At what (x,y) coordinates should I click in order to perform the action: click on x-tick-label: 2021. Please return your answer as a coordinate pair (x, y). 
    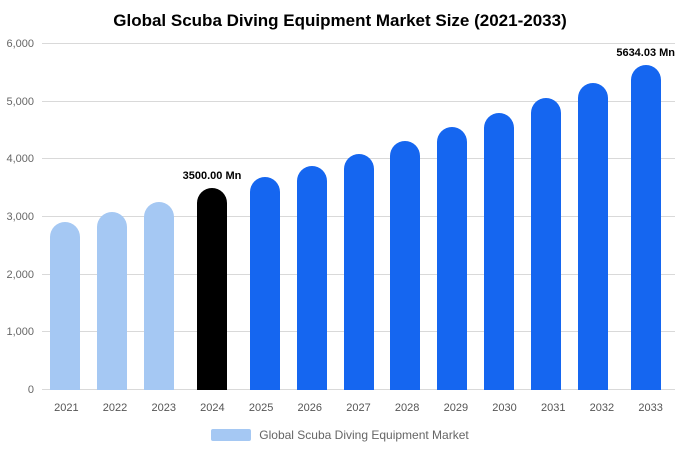
    Looking at the image, I should click on (66, 408).